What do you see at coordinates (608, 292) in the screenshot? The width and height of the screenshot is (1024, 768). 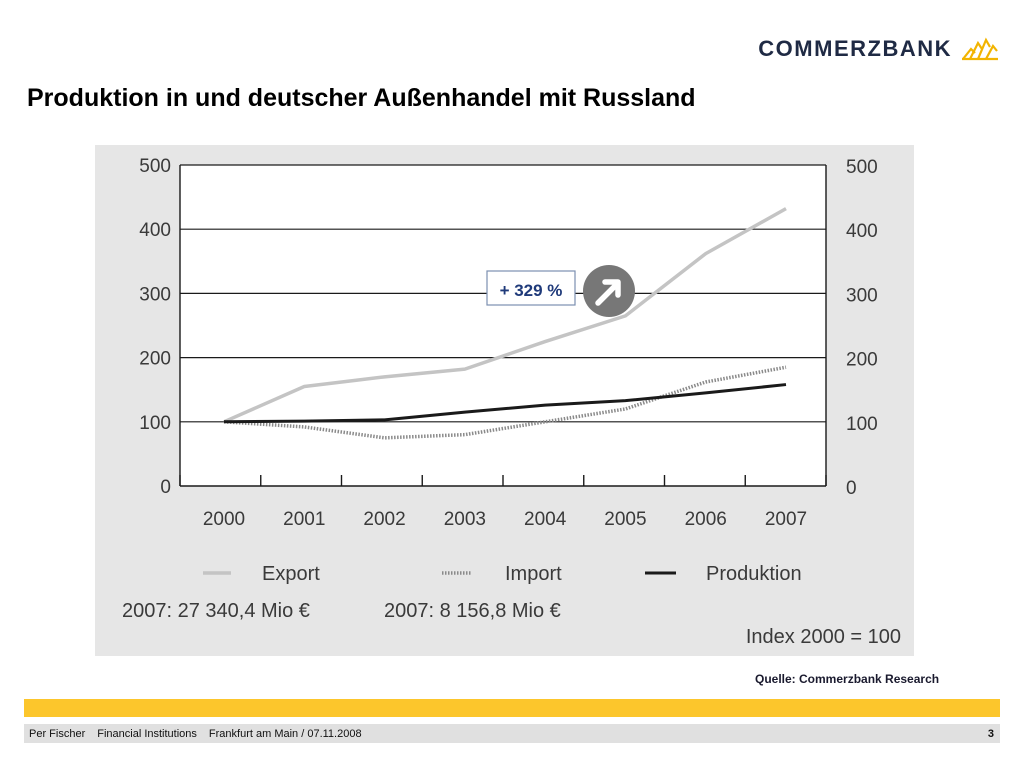 I see `arrow-up-right-icon` at bounding box center [608, 292].